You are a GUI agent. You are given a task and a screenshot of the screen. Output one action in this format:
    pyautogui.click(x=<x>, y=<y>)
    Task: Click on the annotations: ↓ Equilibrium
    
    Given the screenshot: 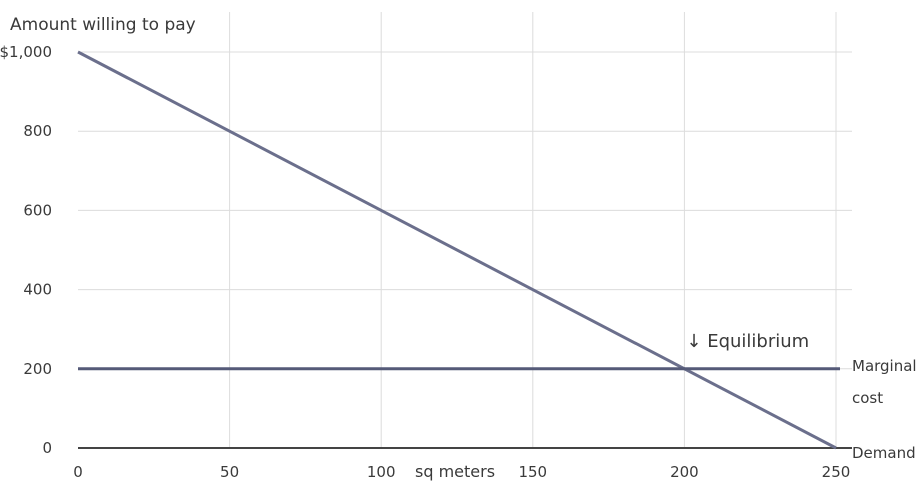 What is the action you would take?
    pyautogui.click(x=747, y=341)
    